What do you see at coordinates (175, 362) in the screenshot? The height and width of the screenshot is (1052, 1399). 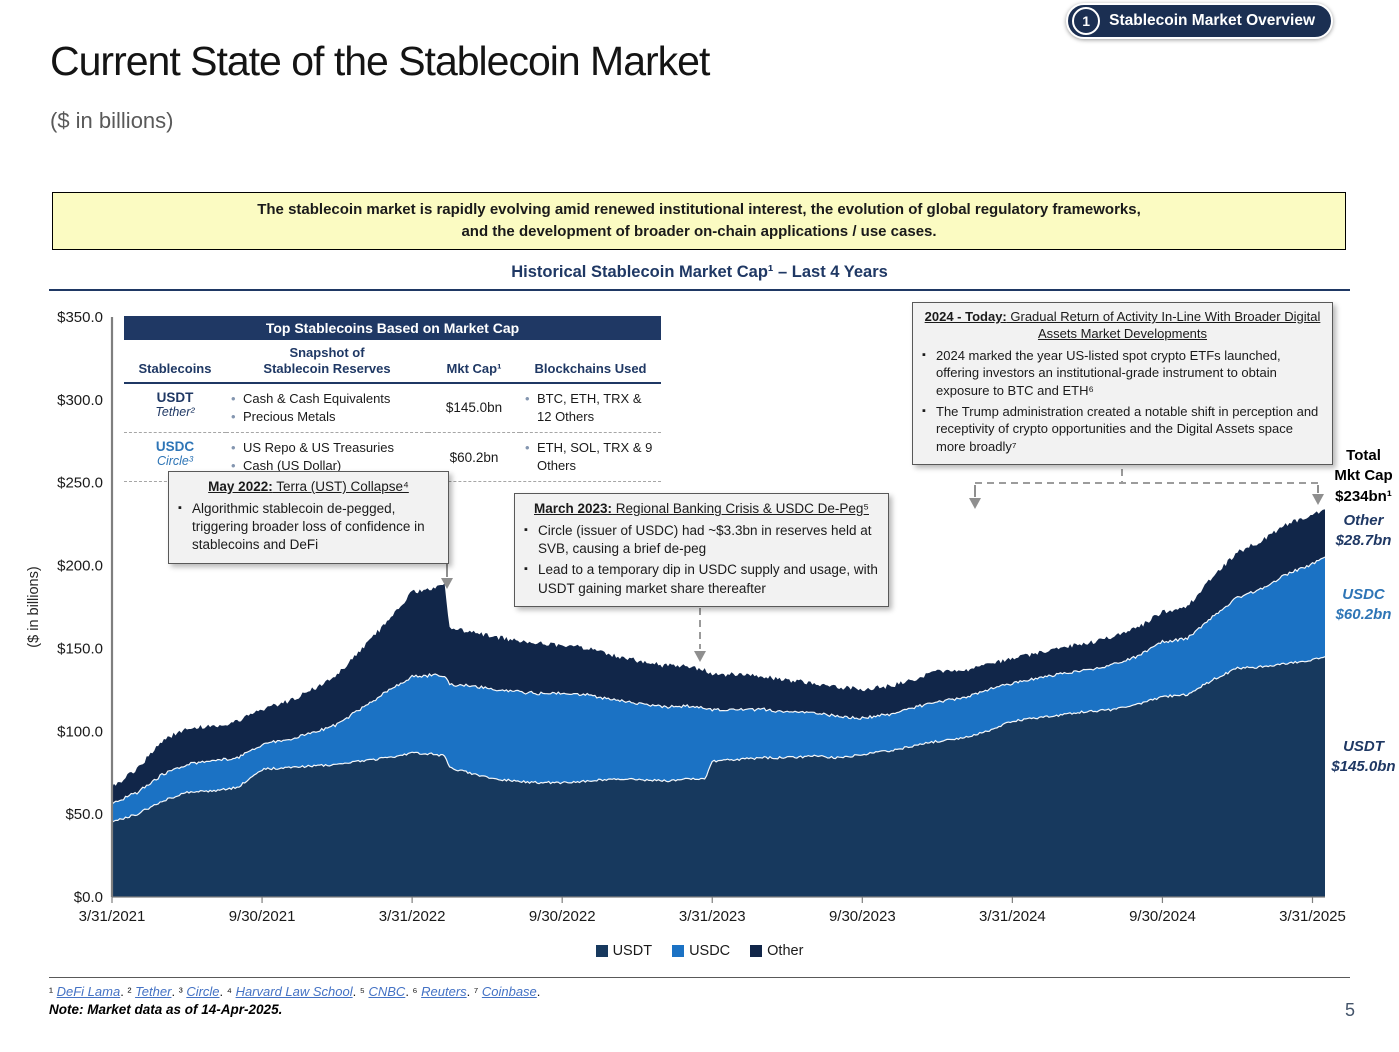 I see `column-header-stablecoins: Stablecoins` at bounding box center [175, 362].